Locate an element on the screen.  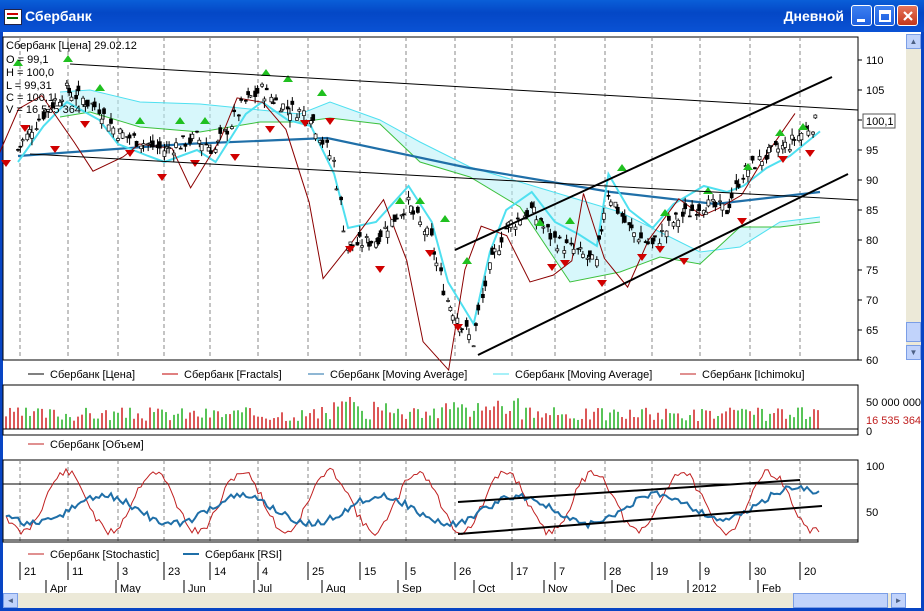
legend-ma2: Сбербанк [Moving Average] is located at coordinates (583, 375).